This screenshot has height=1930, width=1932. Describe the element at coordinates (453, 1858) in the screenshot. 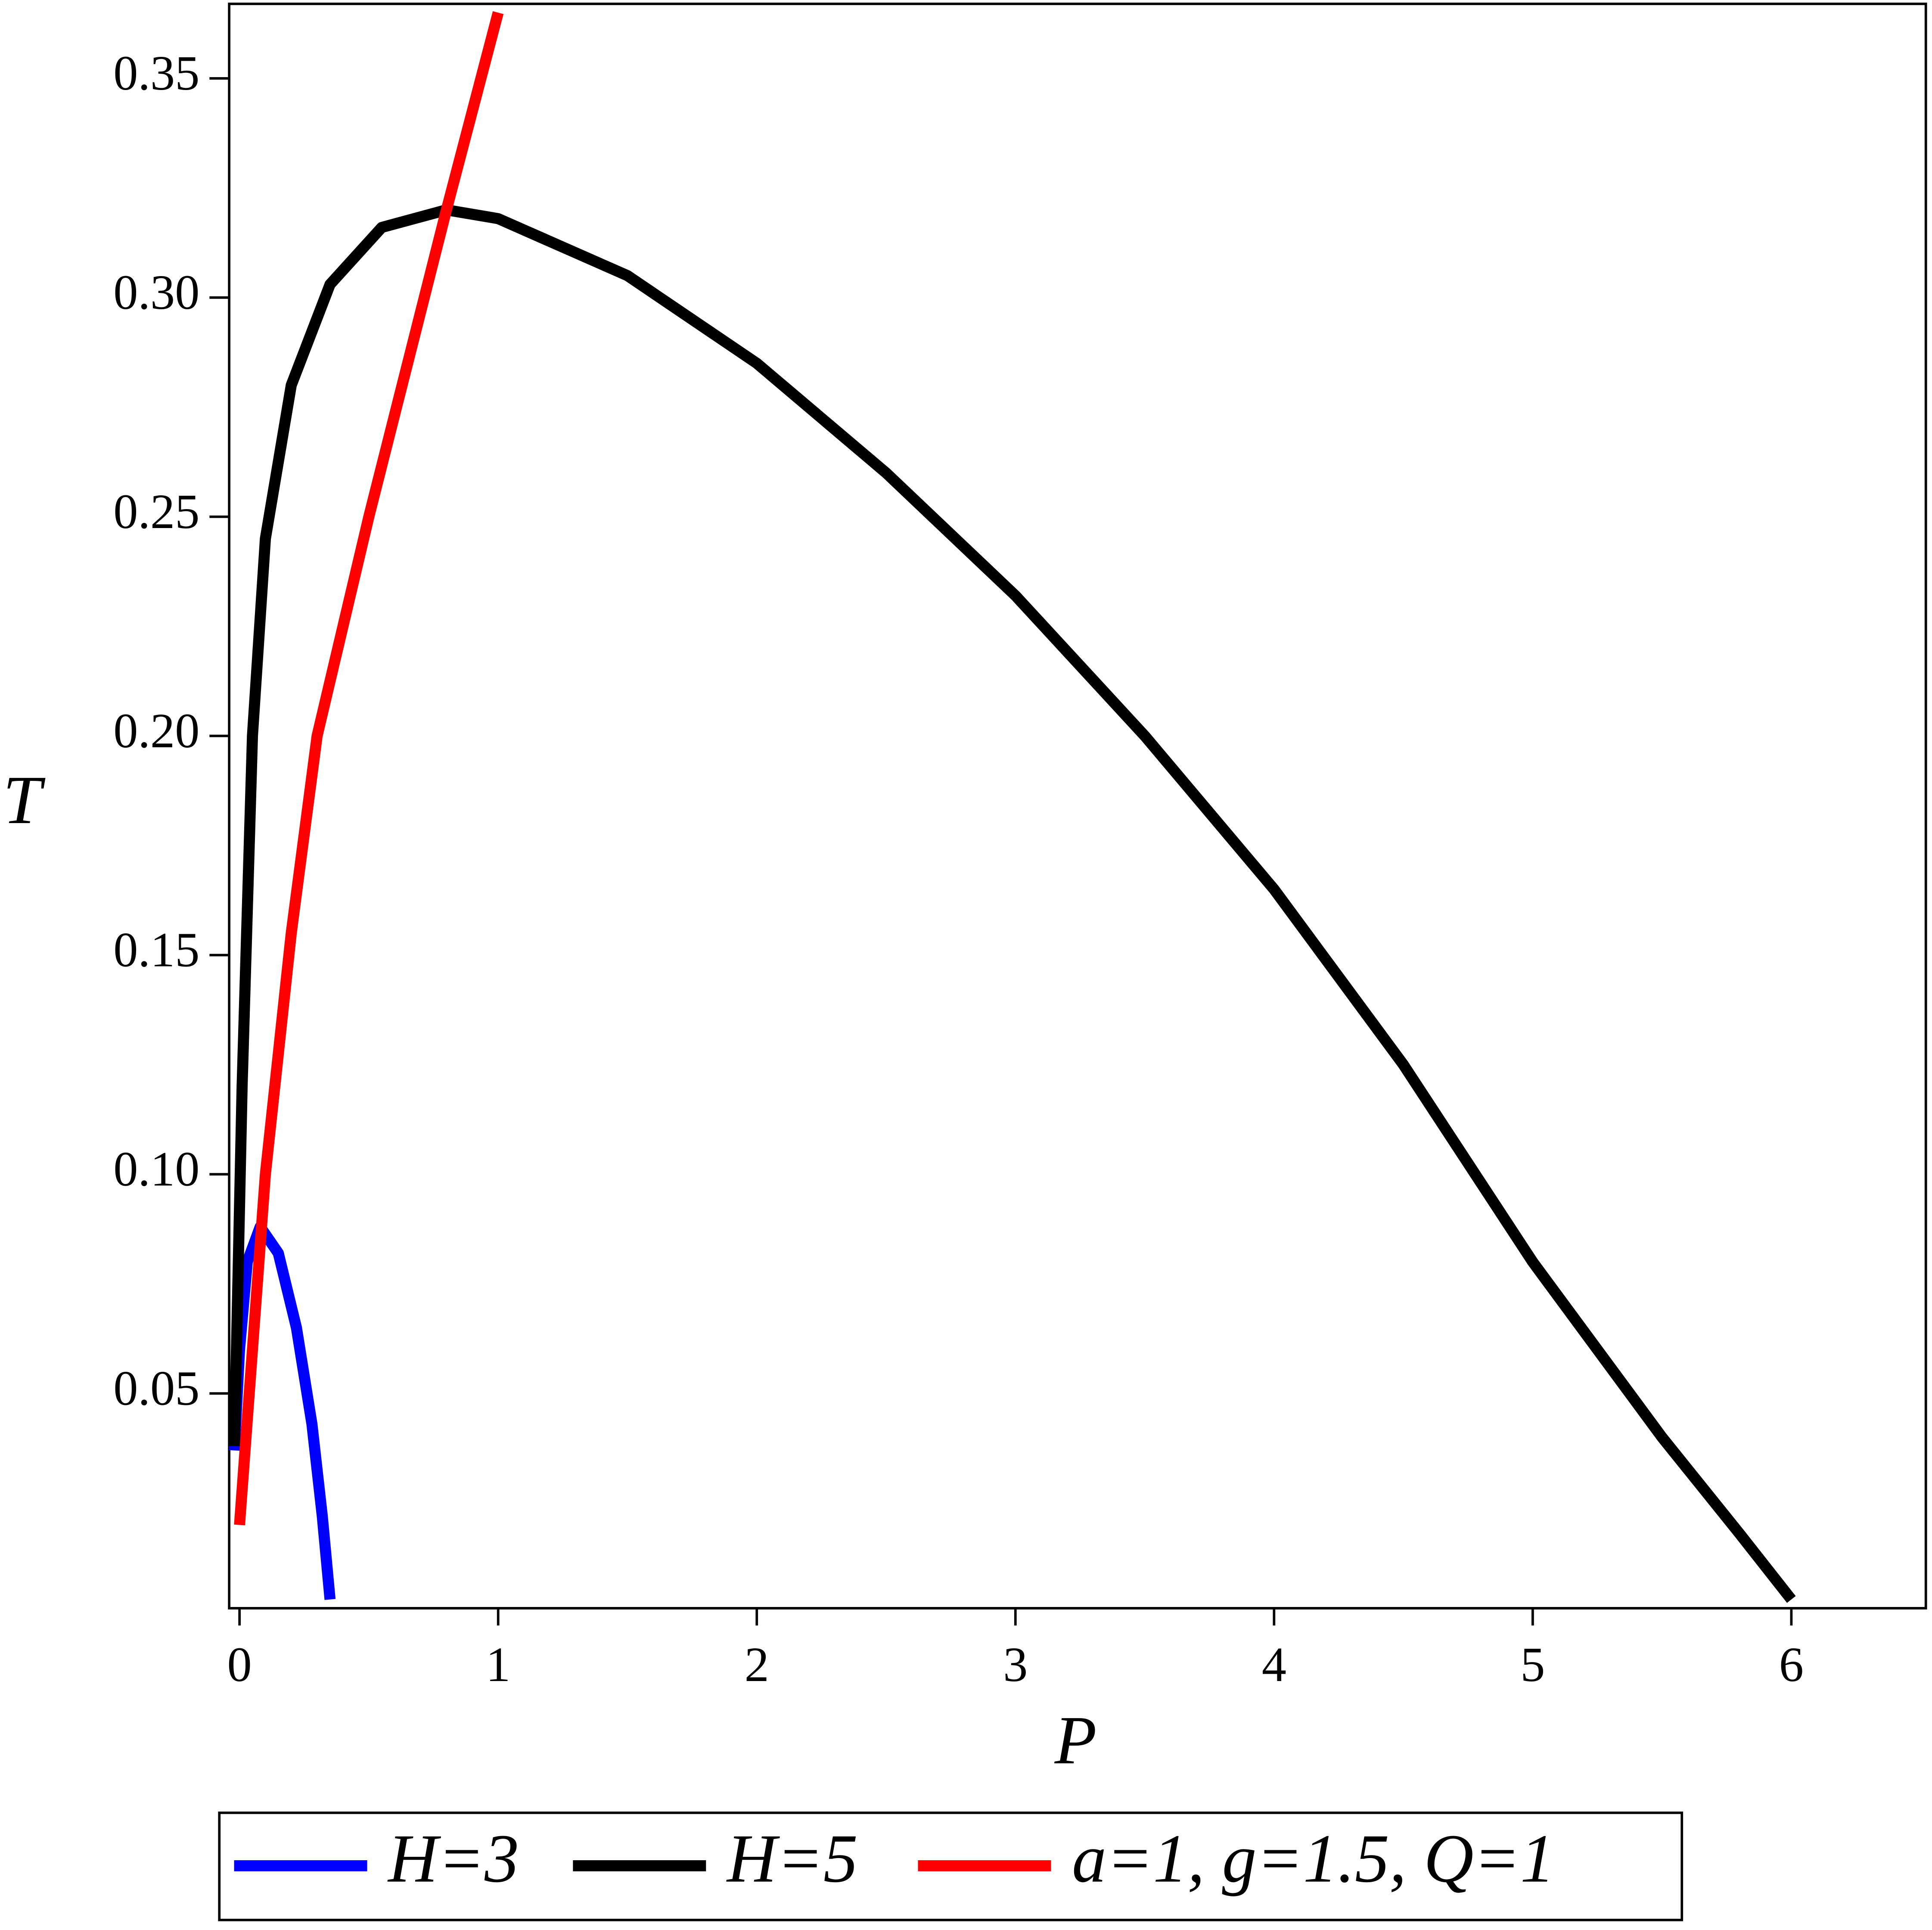

I see `legend-label: H=3` at that location.